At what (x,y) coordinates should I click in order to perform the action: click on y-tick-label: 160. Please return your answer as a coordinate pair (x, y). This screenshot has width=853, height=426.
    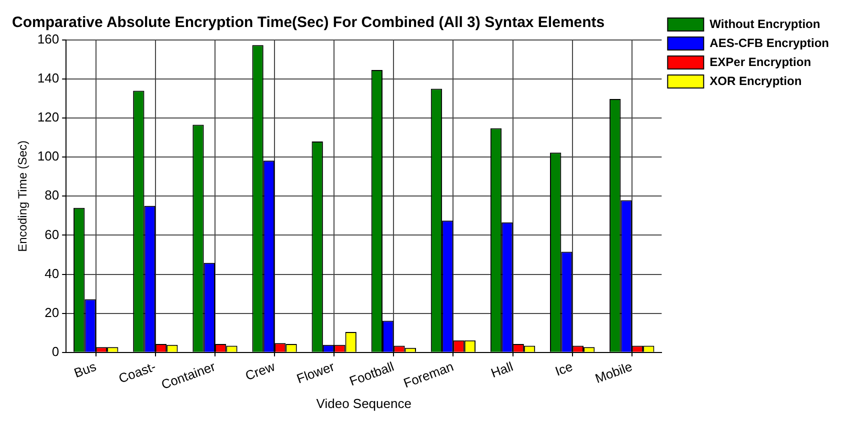
    Looking at the image, I should click on (48, 39).